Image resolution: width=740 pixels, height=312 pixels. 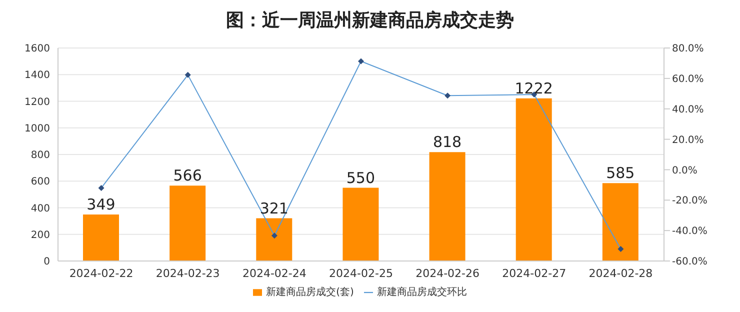 I want to click on y-tick-label: 1400, so click(x=37, y=76).